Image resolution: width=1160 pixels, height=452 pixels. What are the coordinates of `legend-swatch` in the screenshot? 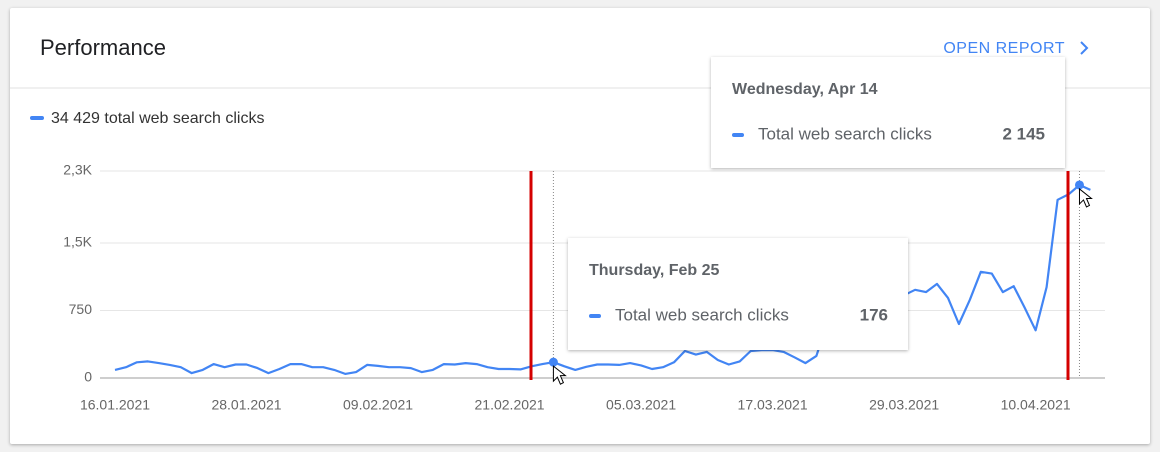 It's located at (37, 118).